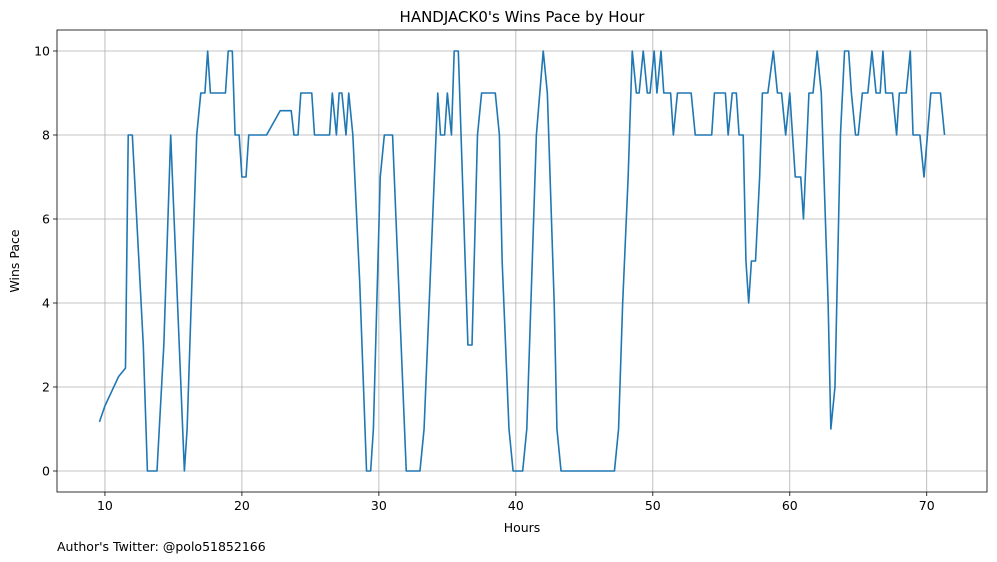 The height and width of the screenshot is (562, 997). What do you see at coordinates (516, 505) in the screenshot?
I see `x-tick-label: 40` at bounding box center [516, 505].